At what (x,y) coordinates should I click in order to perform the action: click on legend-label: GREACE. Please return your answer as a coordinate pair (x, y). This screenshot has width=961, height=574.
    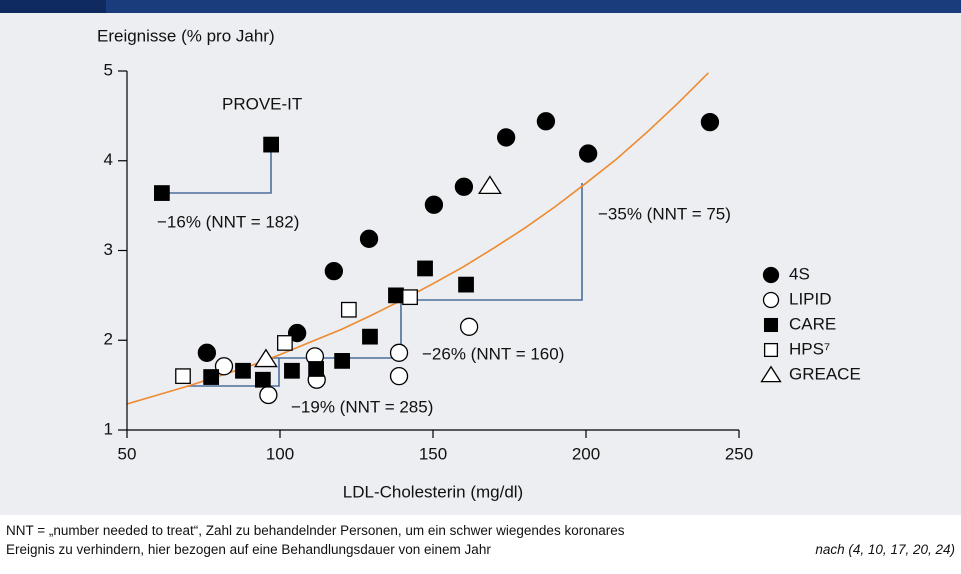
    Looking at the image, I should click on (825, 373).